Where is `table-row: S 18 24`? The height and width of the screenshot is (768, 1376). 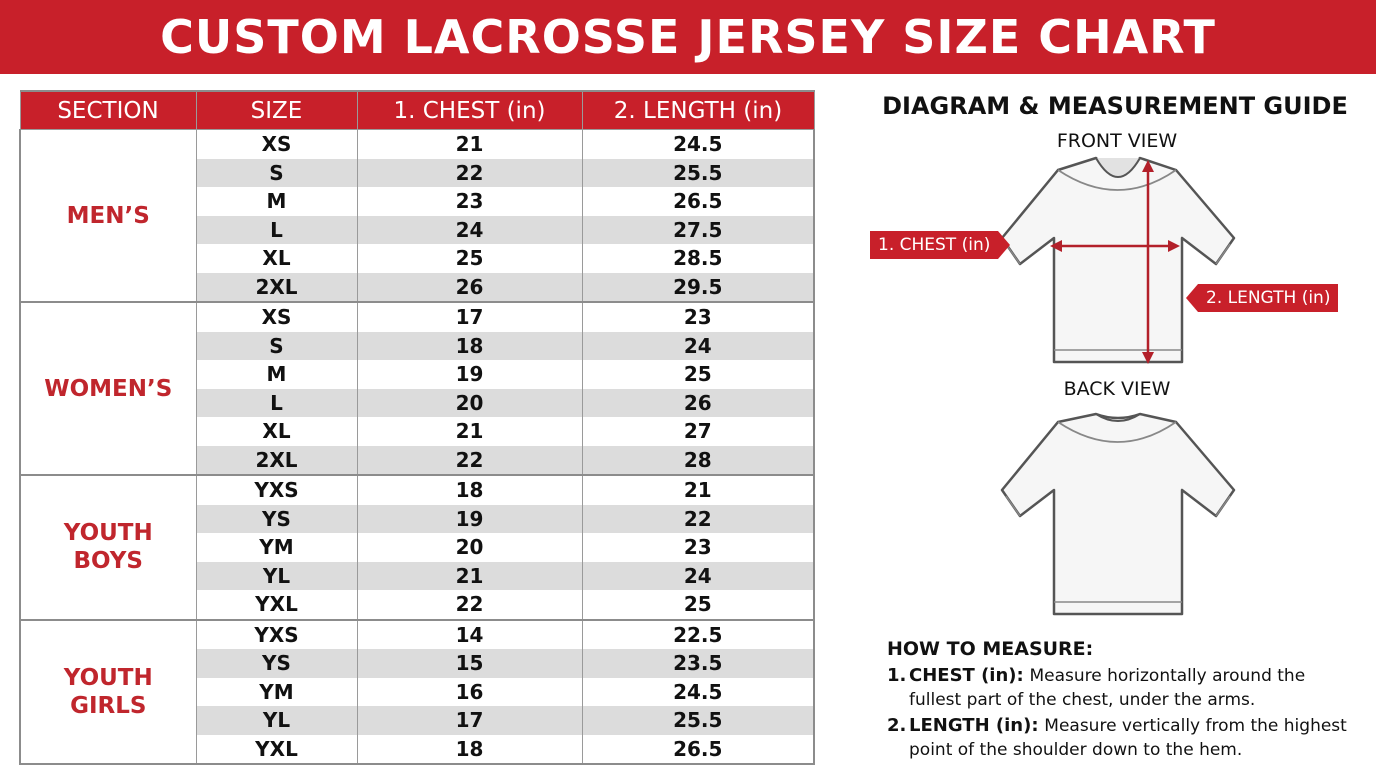 table-row: S 18 24 is located at coordinates (417, 345).